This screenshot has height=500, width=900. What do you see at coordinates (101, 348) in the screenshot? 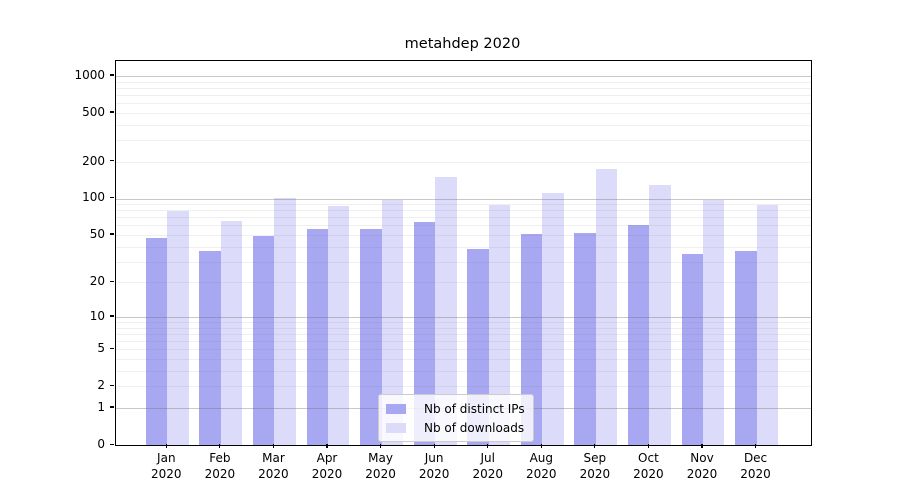
I see `y-tick-label-5: 5` at bounding box center [101, 348].